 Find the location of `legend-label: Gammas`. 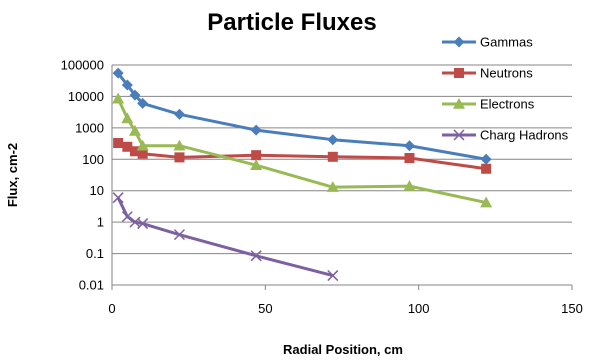

legend-label: Gammas is located at coordinates (506, 42).